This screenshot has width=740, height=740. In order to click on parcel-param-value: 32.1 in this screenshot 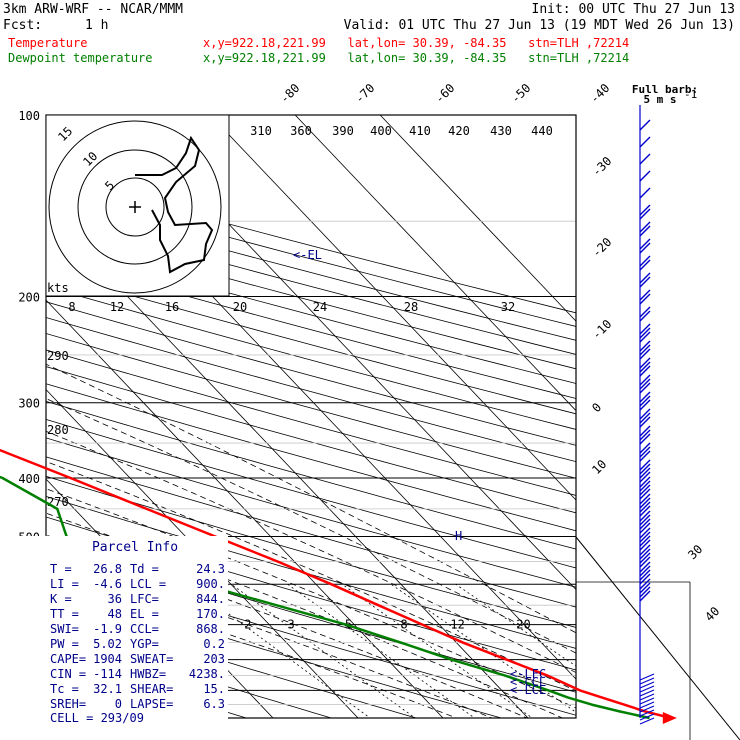, I will do `click(107, 689)`.